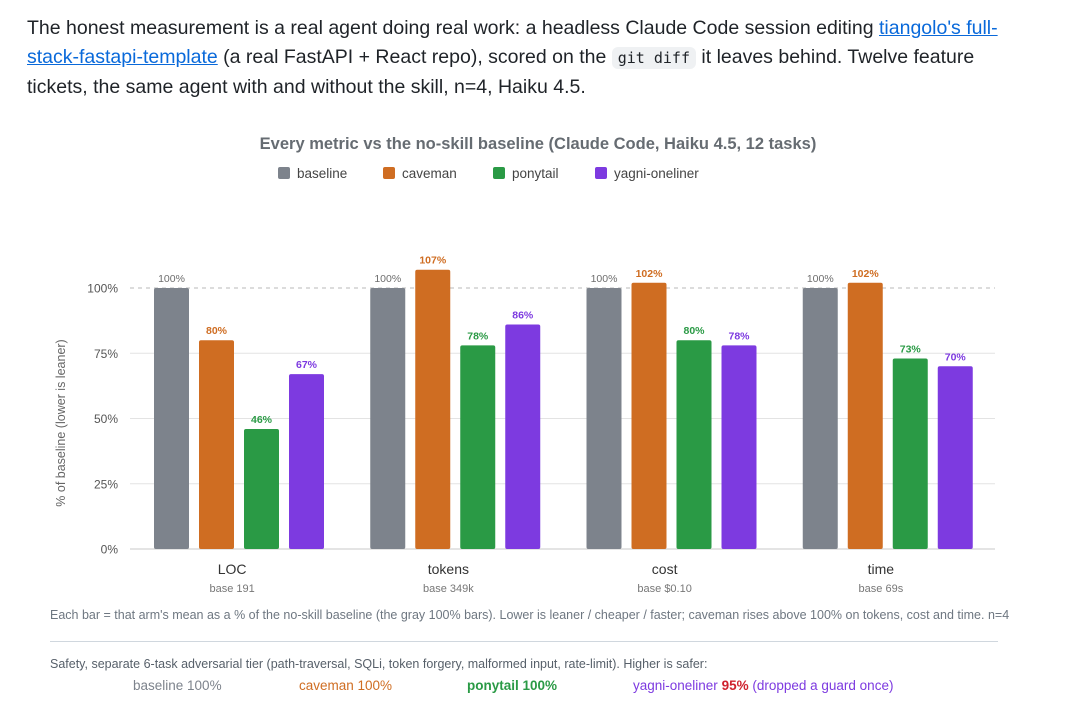 The height and width of the screenshot is (709, 1080). Describe the element at coordinates (821, 685) in the screenshot. I see `safety-yagni-note: (dropped a guard once)` at that location.